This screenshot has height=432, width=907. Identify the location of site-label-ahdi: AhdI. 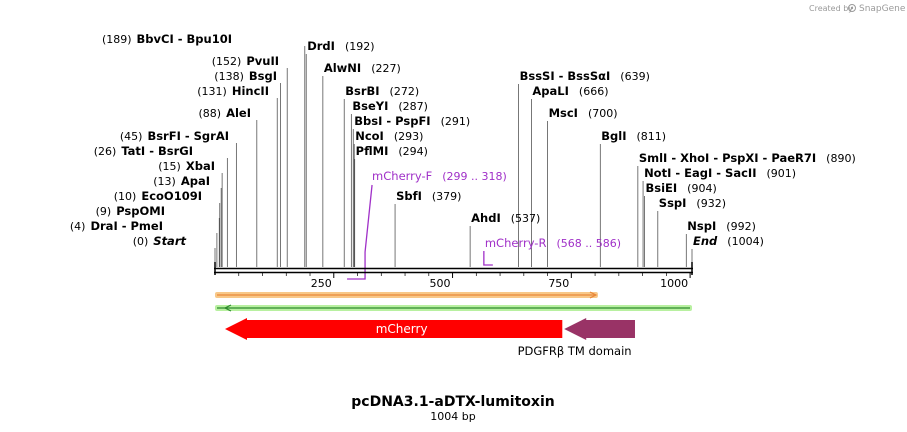
(486, 218).